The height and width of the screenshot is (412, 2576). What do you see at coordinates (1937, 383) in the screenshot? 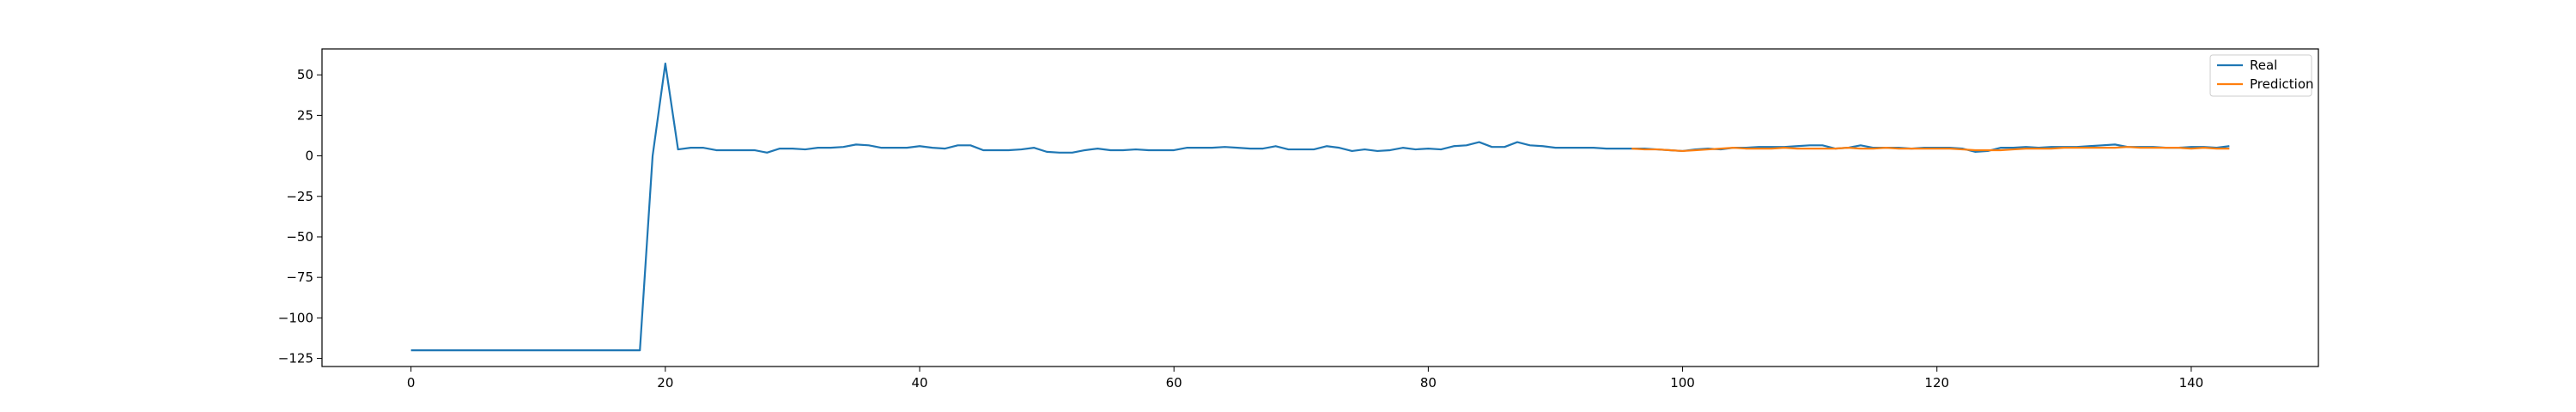
I see `x-tick-label: 120` at bounding box center [1937, 383].